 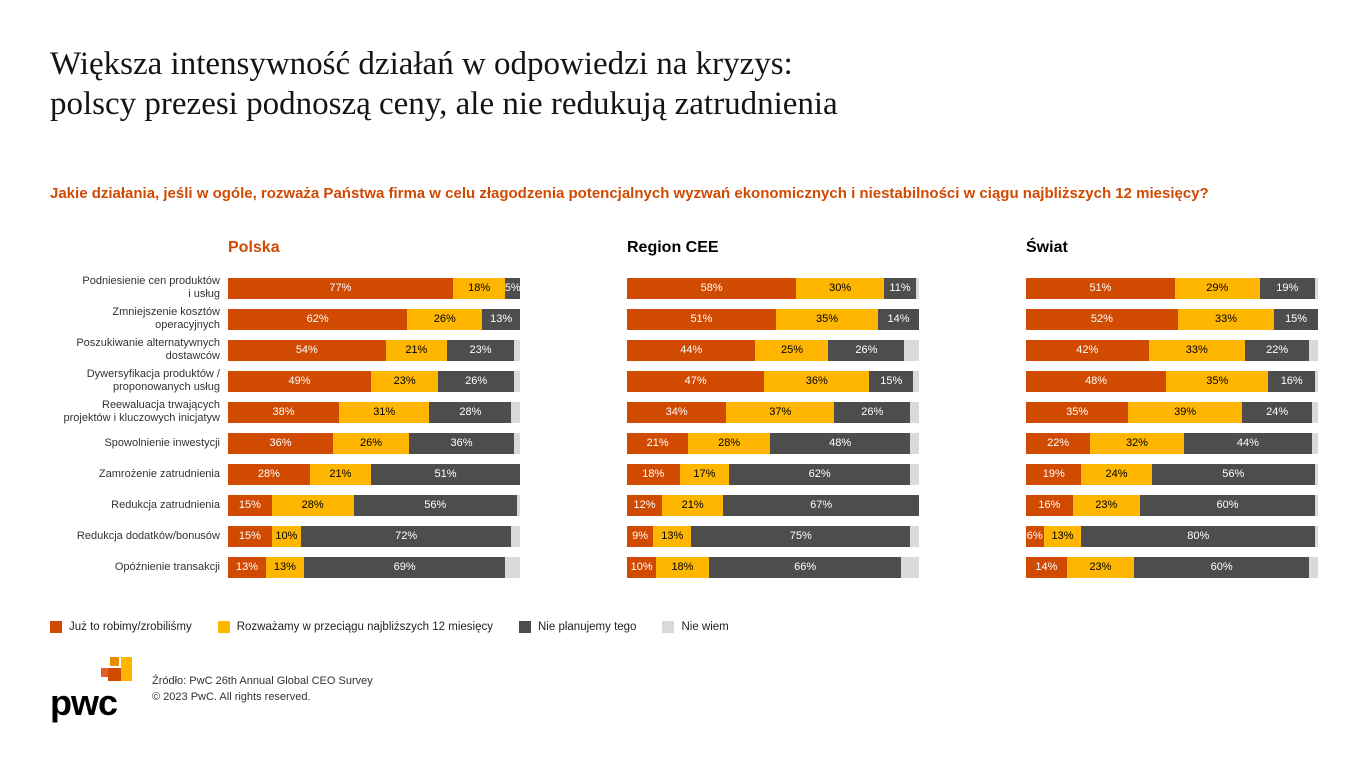 What do you see at coordinates (1217, 288) in the screenshot?
I see `bar-segment: 29%` at bounding box center [1217, 288].